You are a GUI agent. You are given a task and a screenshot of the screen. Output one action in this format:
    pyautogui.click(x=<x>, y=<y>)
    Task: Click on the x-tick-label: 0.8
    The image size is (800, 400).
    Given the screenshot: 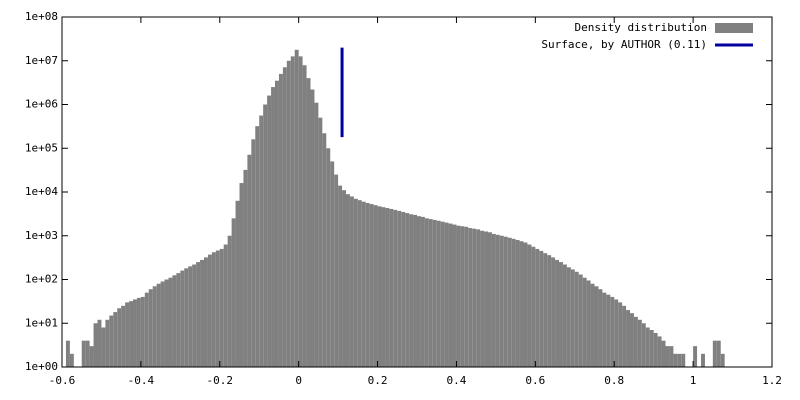 What is the action you would take?
    pyautogui.click(x=614, y=380)
    